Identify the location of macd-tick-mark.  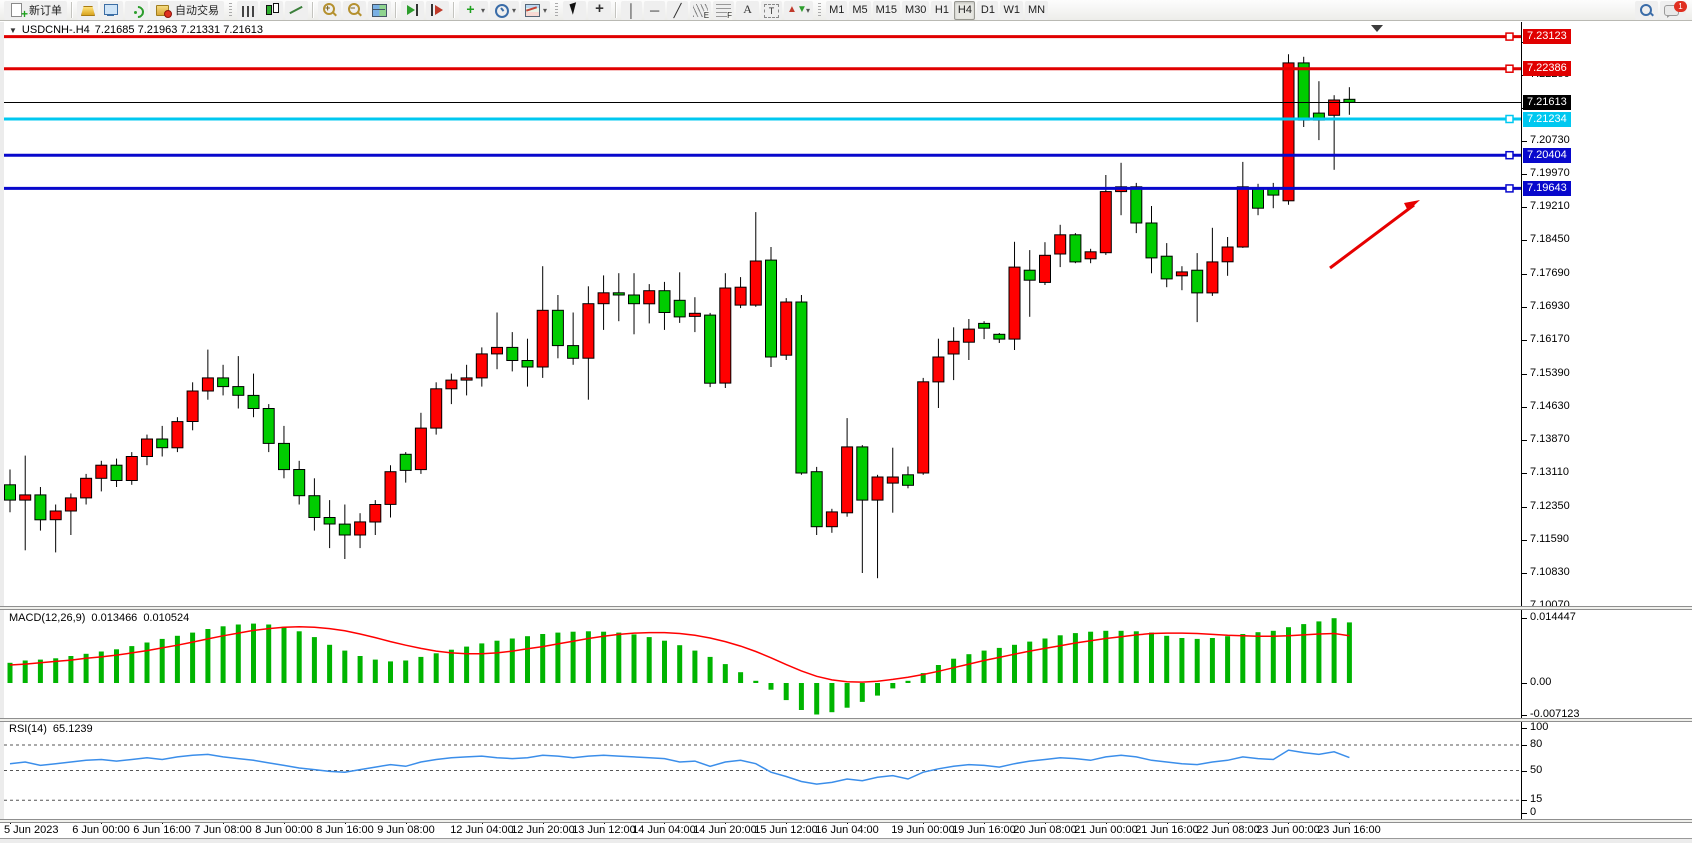
(1524, 683).